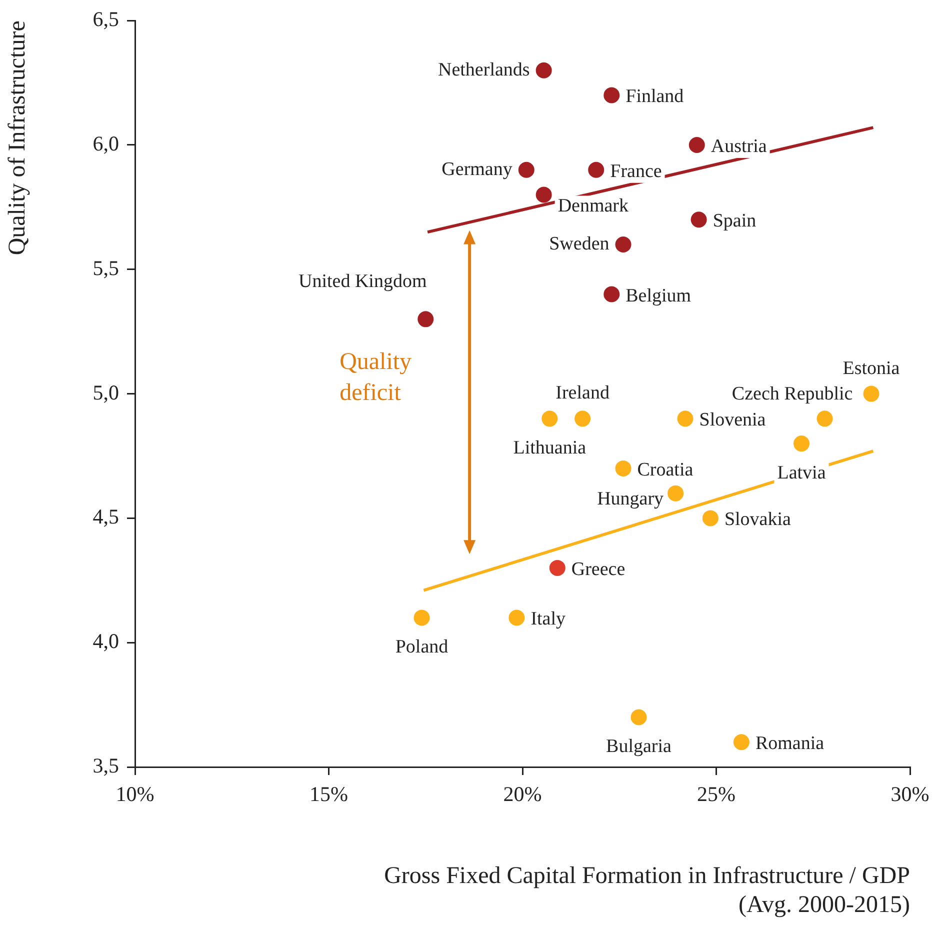 The image size is (943, 928). What do you see at coordinates (422, 647) in the screenshot?
I see `series-label: Poland` at bounding box center [422, 647].